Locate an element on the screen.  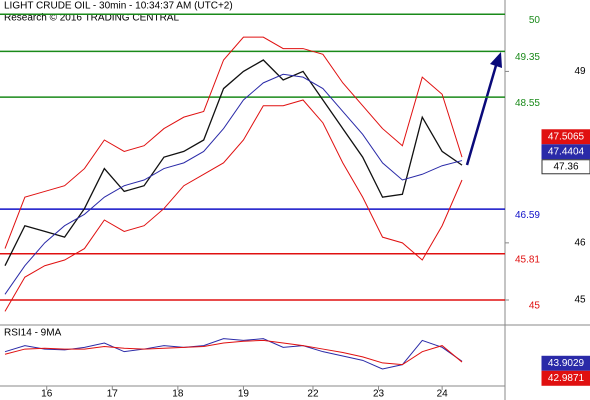
price-tag-label: 42.9871 is located at coordinates (566, 378).